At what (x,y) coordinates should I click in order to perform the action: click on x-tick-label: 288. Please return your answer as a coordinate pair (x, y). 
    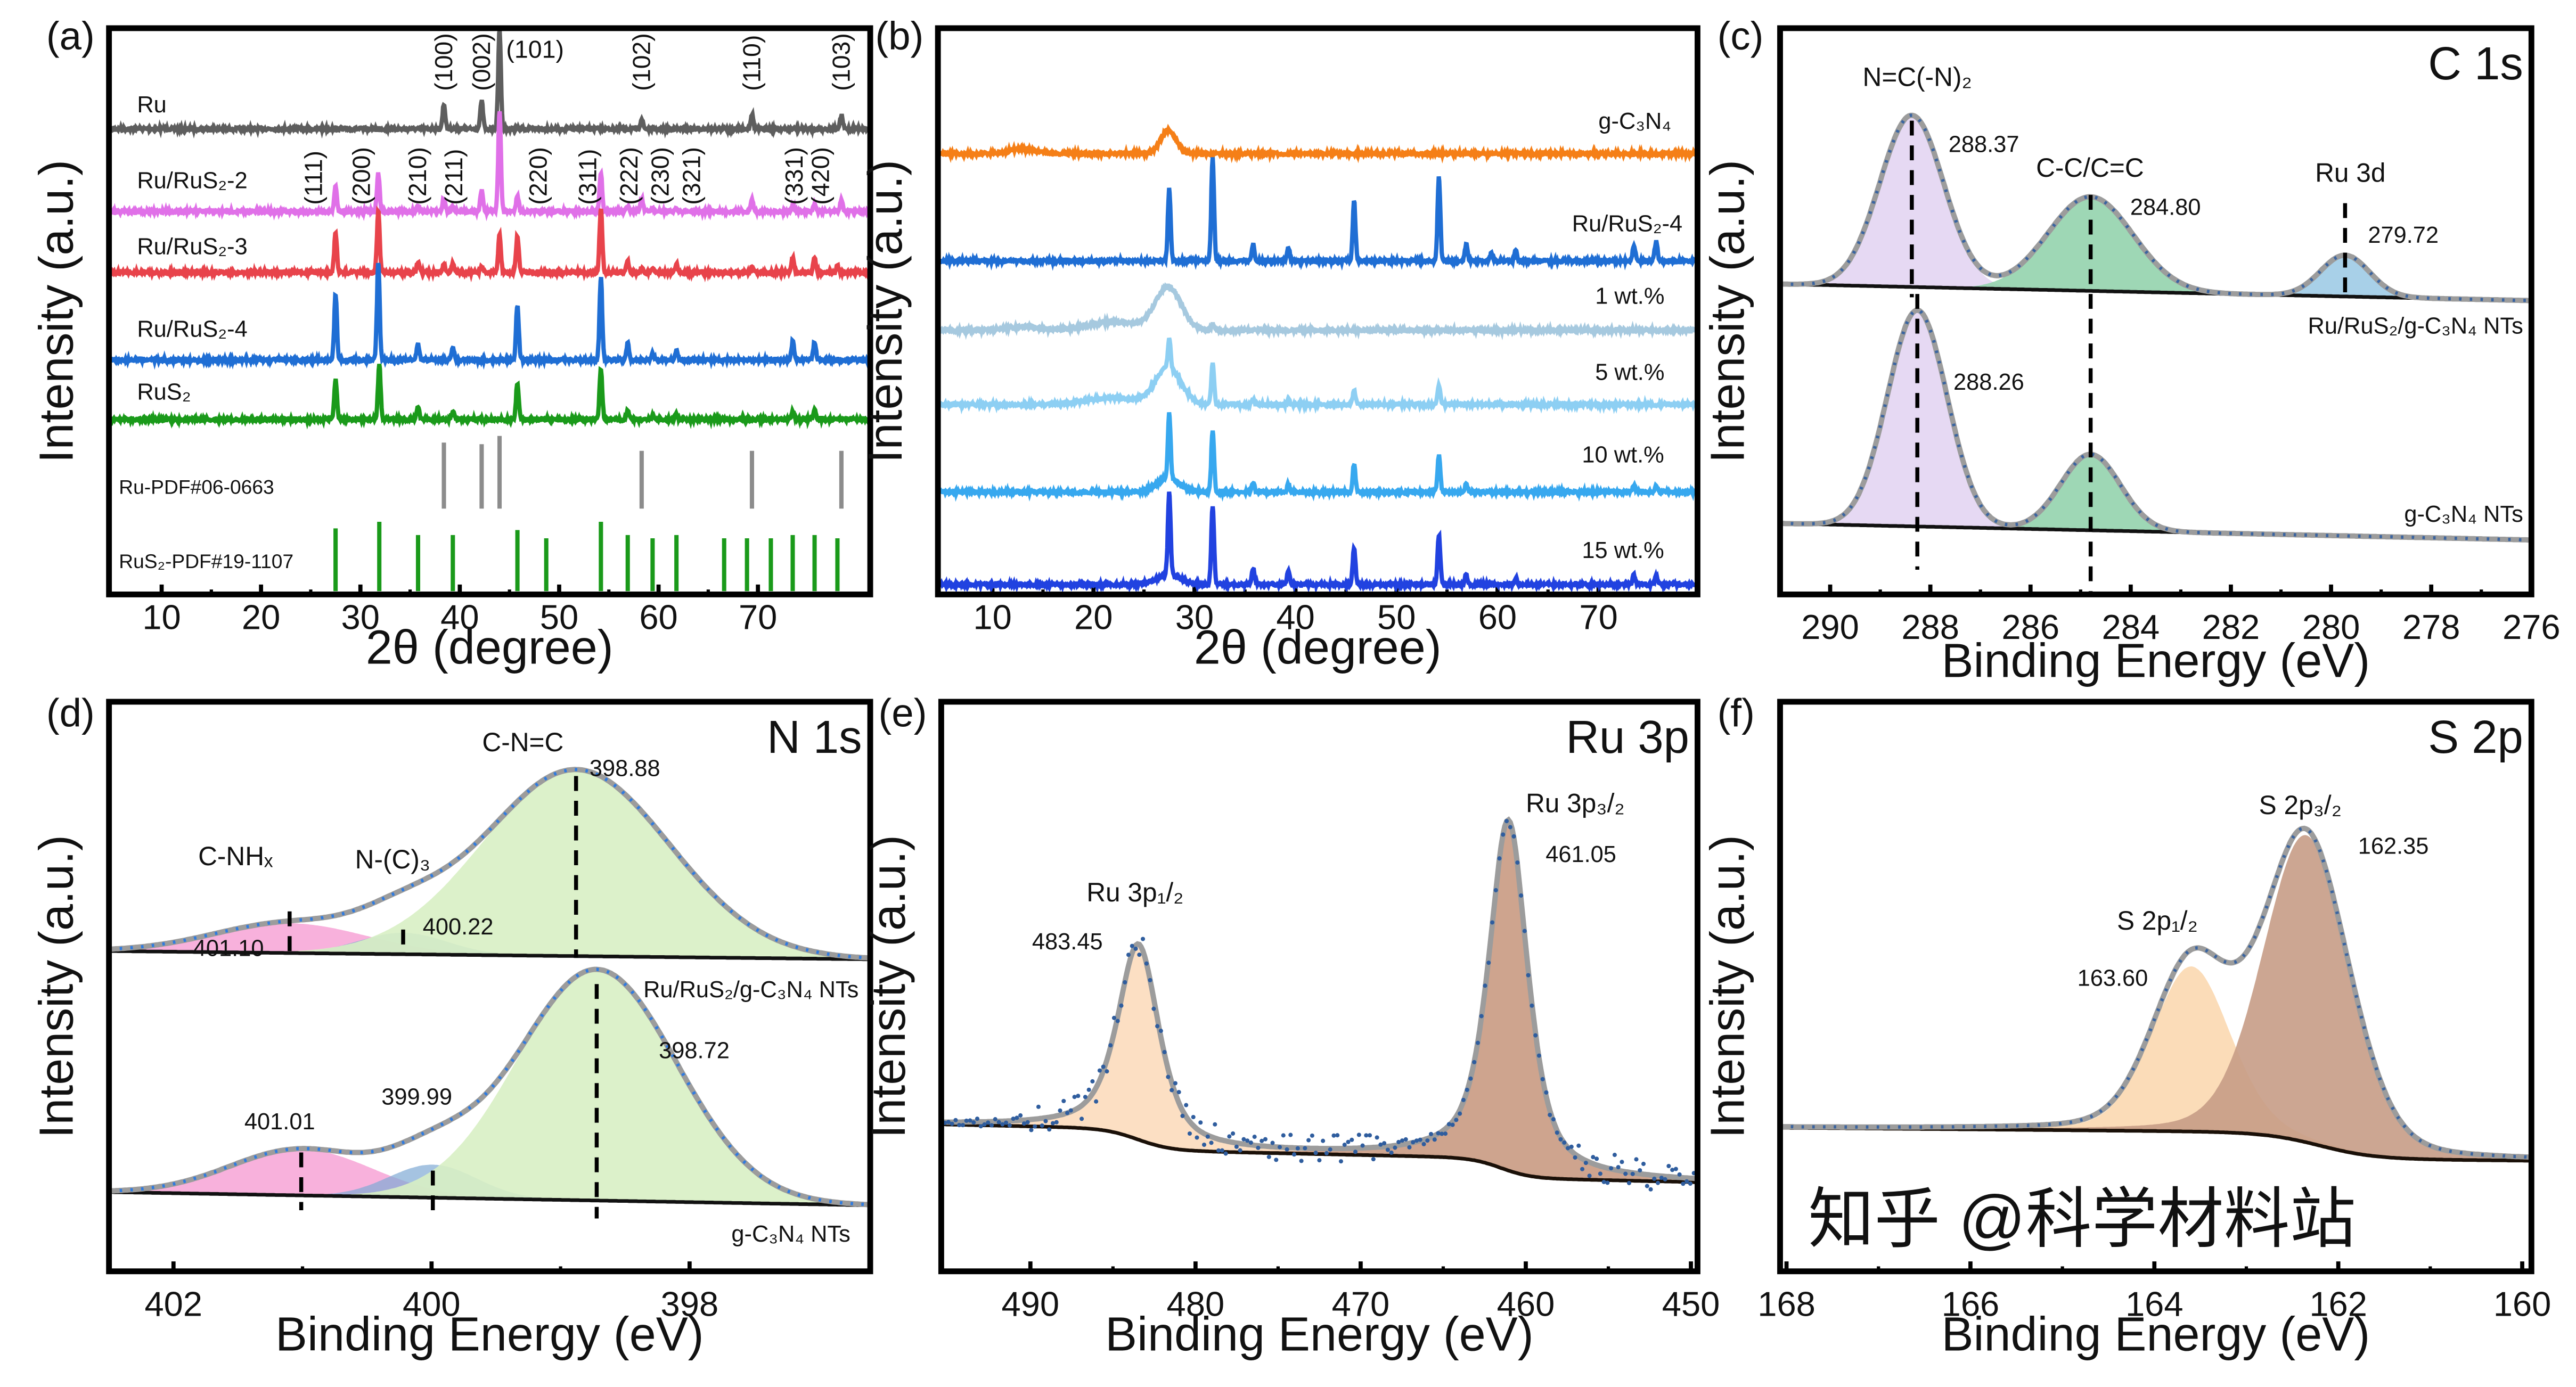
    Looking at the image, I should click on (1930, 627).